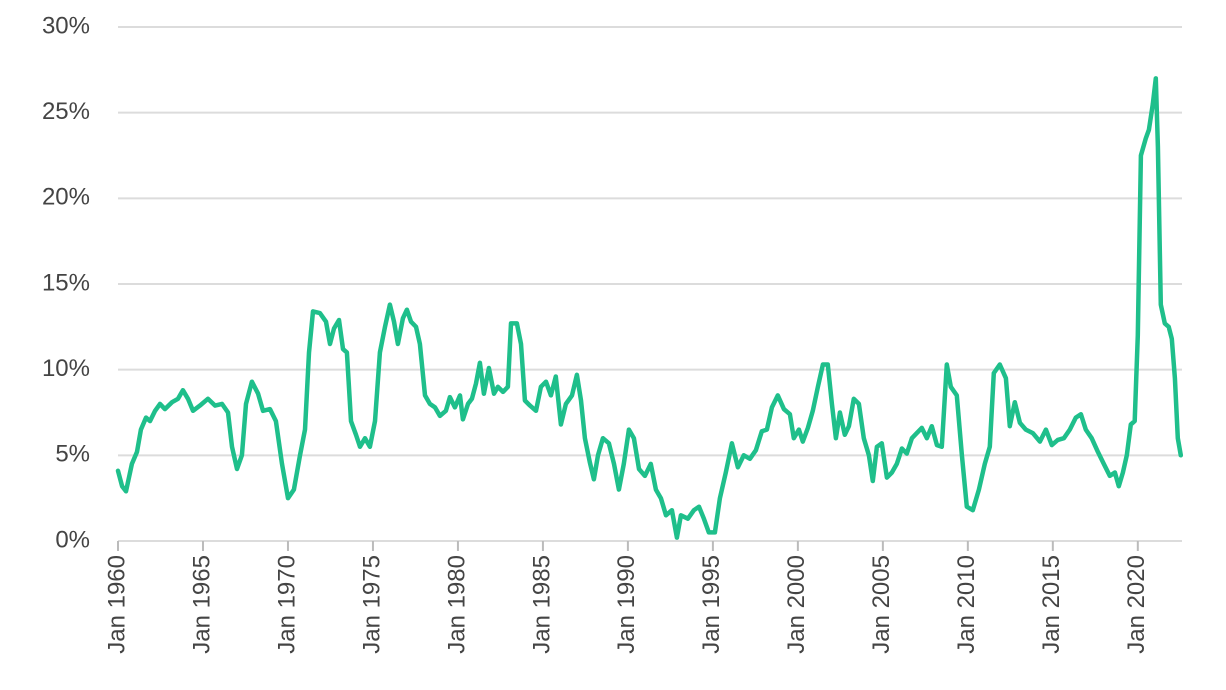 This screenshot has width=1226, height=690. What do you see at coordinates (66, 25) in the screenshot?
I see `y-tick-label: 30%` at bounding box center [66, 25].